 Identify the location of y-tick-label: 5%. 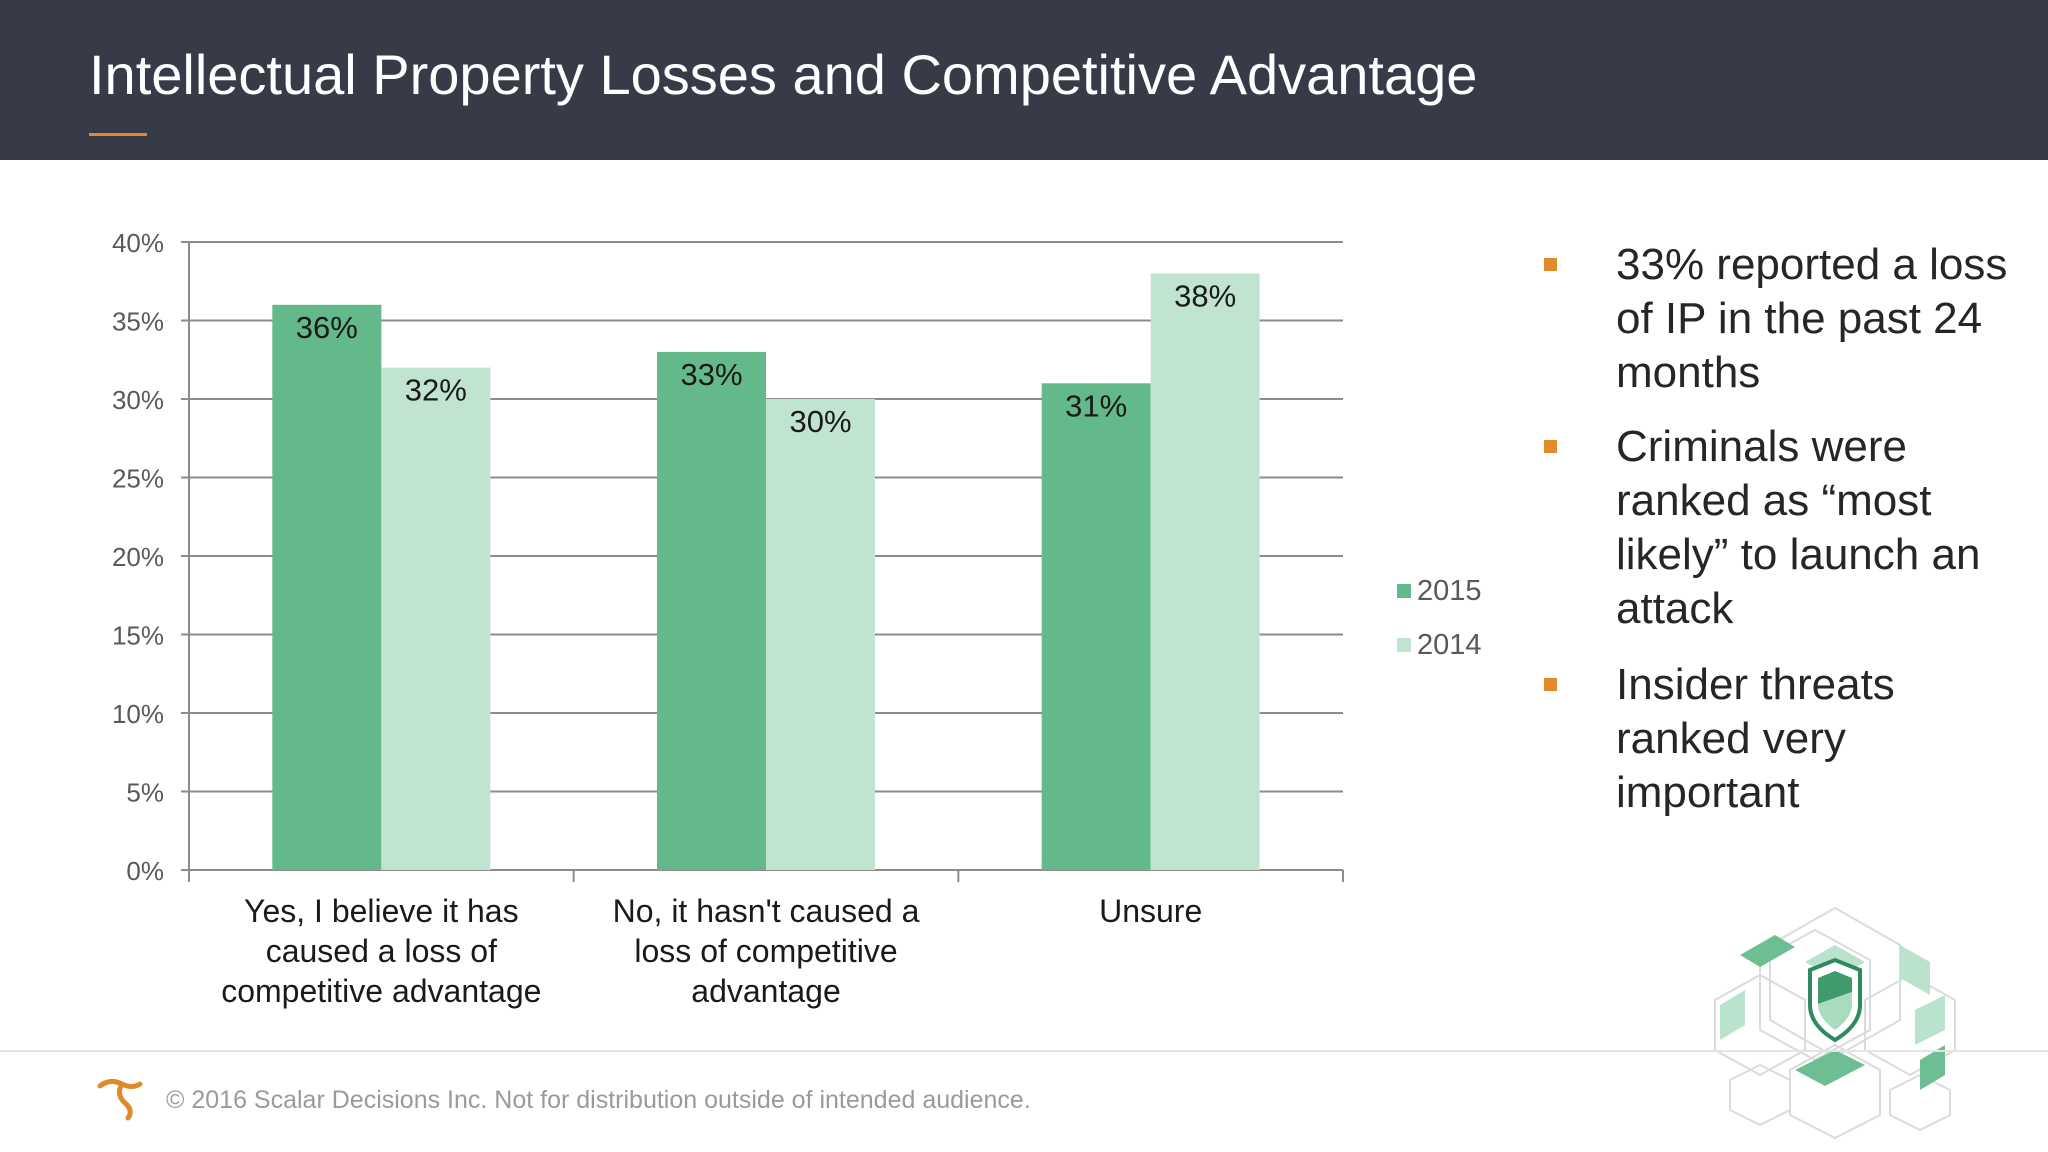
(145, 793).